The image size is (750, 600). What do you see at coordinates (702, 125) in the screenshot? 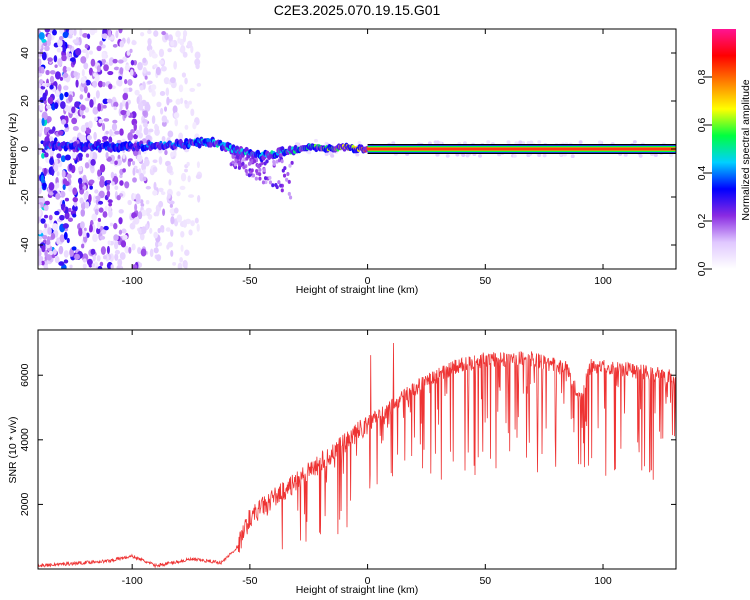
I see `colorbar-tick-label: 0.6` at bounding box center [702, 125].